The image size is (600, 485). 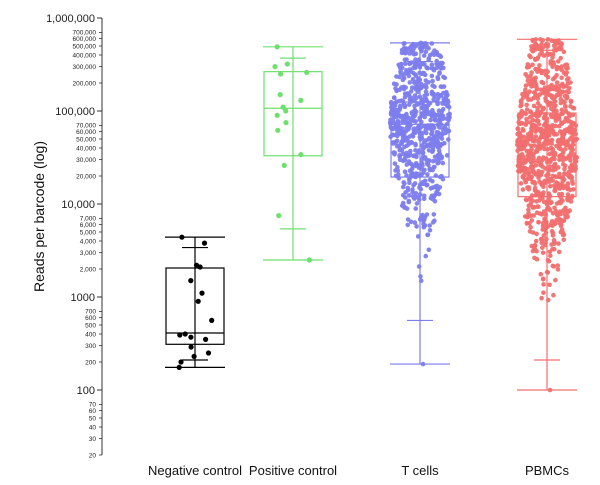 What do you see at coordinates (195, 470) in the screenshot?
I see `x-category-label: Negative control` at bounding box center [195, 470].